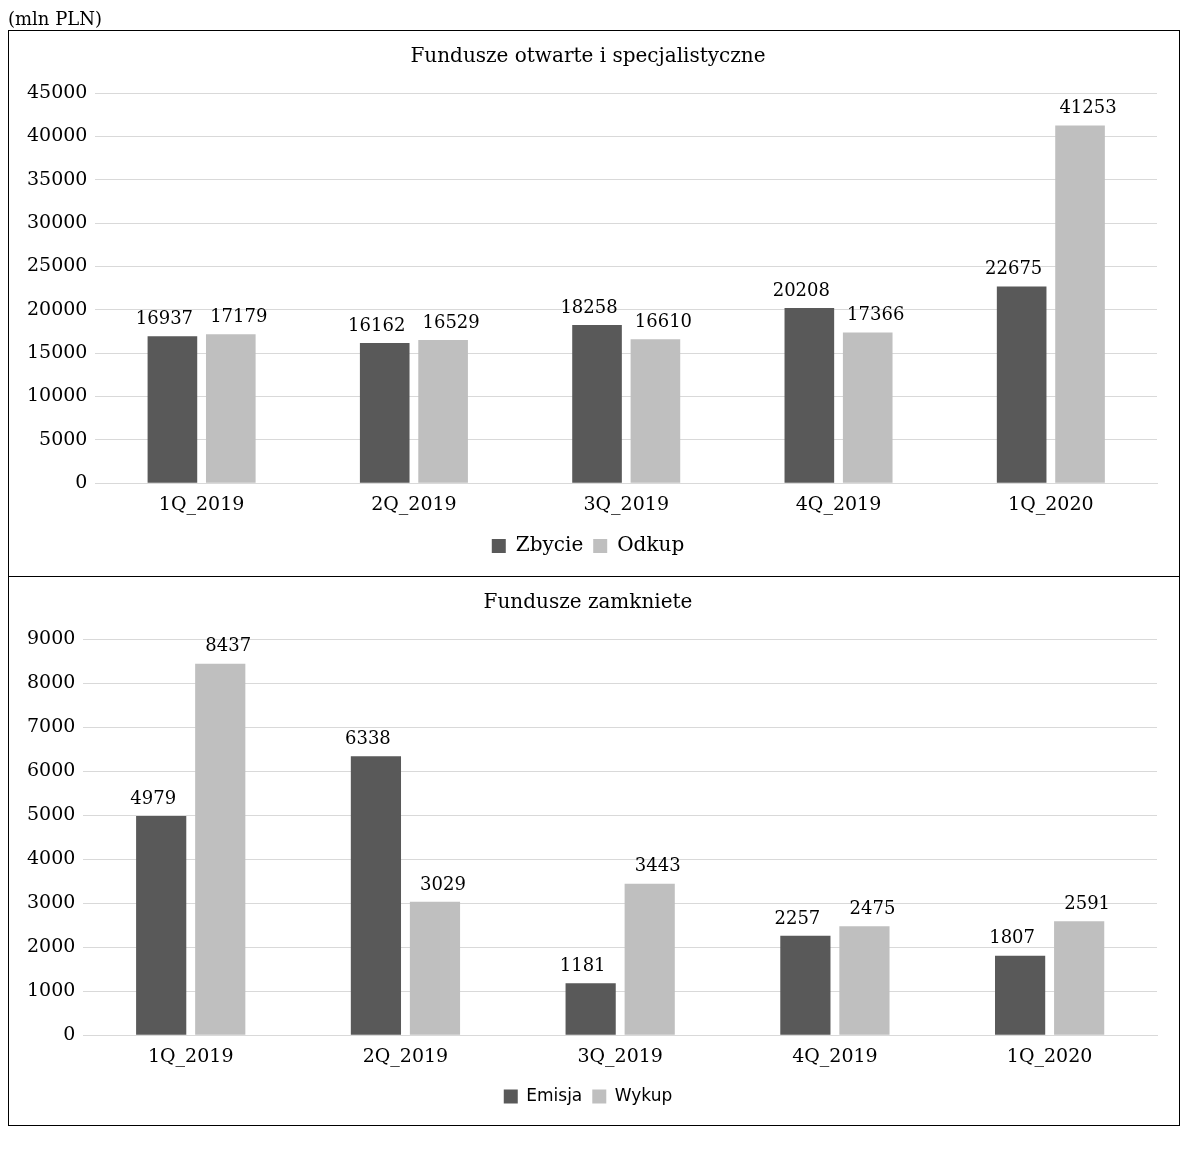 This screenshot has width=1190, height=1155. What do you see at coordinates (164, 318) in the screenshot?
I see `data-label: 16937` at bounding box center [164, 318].